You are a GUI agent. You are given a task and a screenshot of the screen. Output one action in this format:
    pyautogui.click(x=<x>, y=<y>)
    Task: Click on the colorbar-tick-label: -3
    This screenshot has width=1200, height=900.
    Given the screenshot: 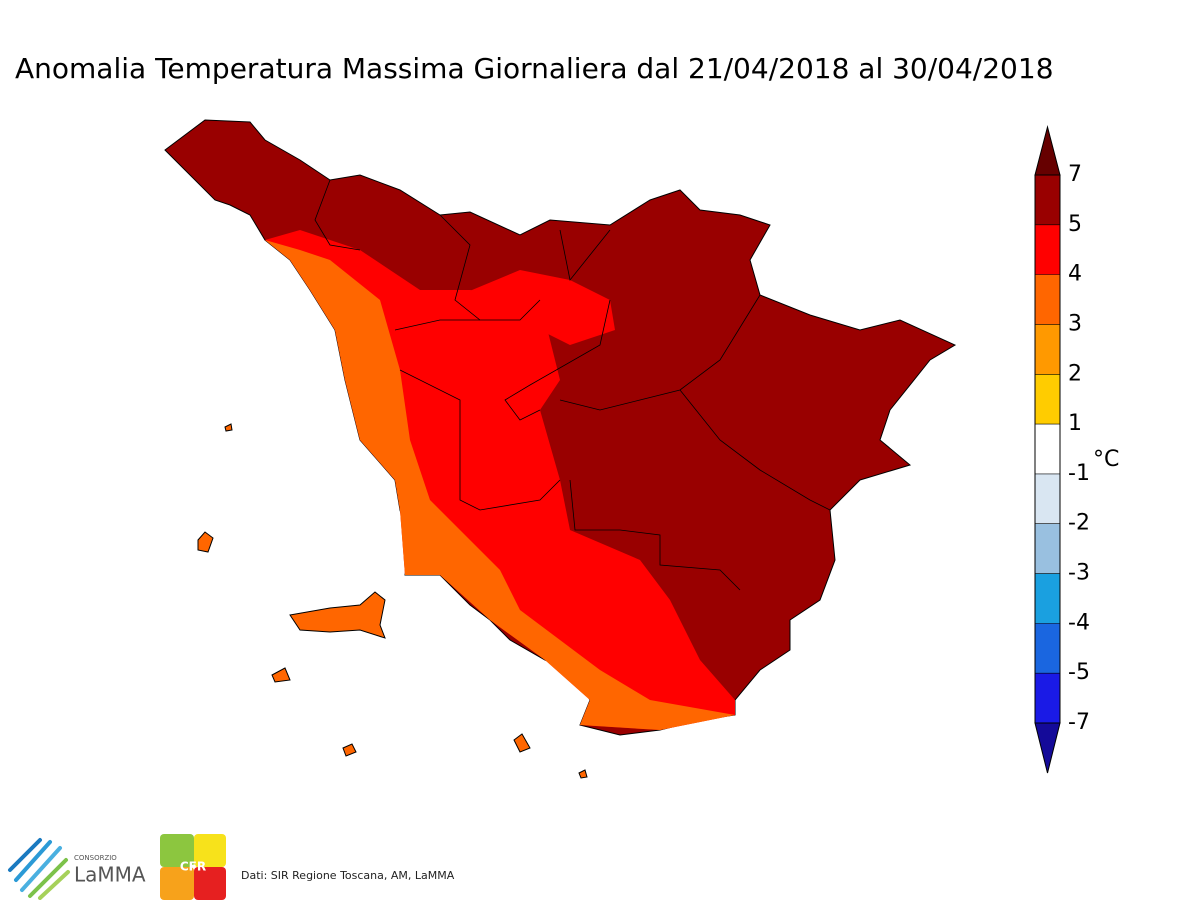 What is the action you would take?
    pyautogui.click(x=1079, y=573)
    